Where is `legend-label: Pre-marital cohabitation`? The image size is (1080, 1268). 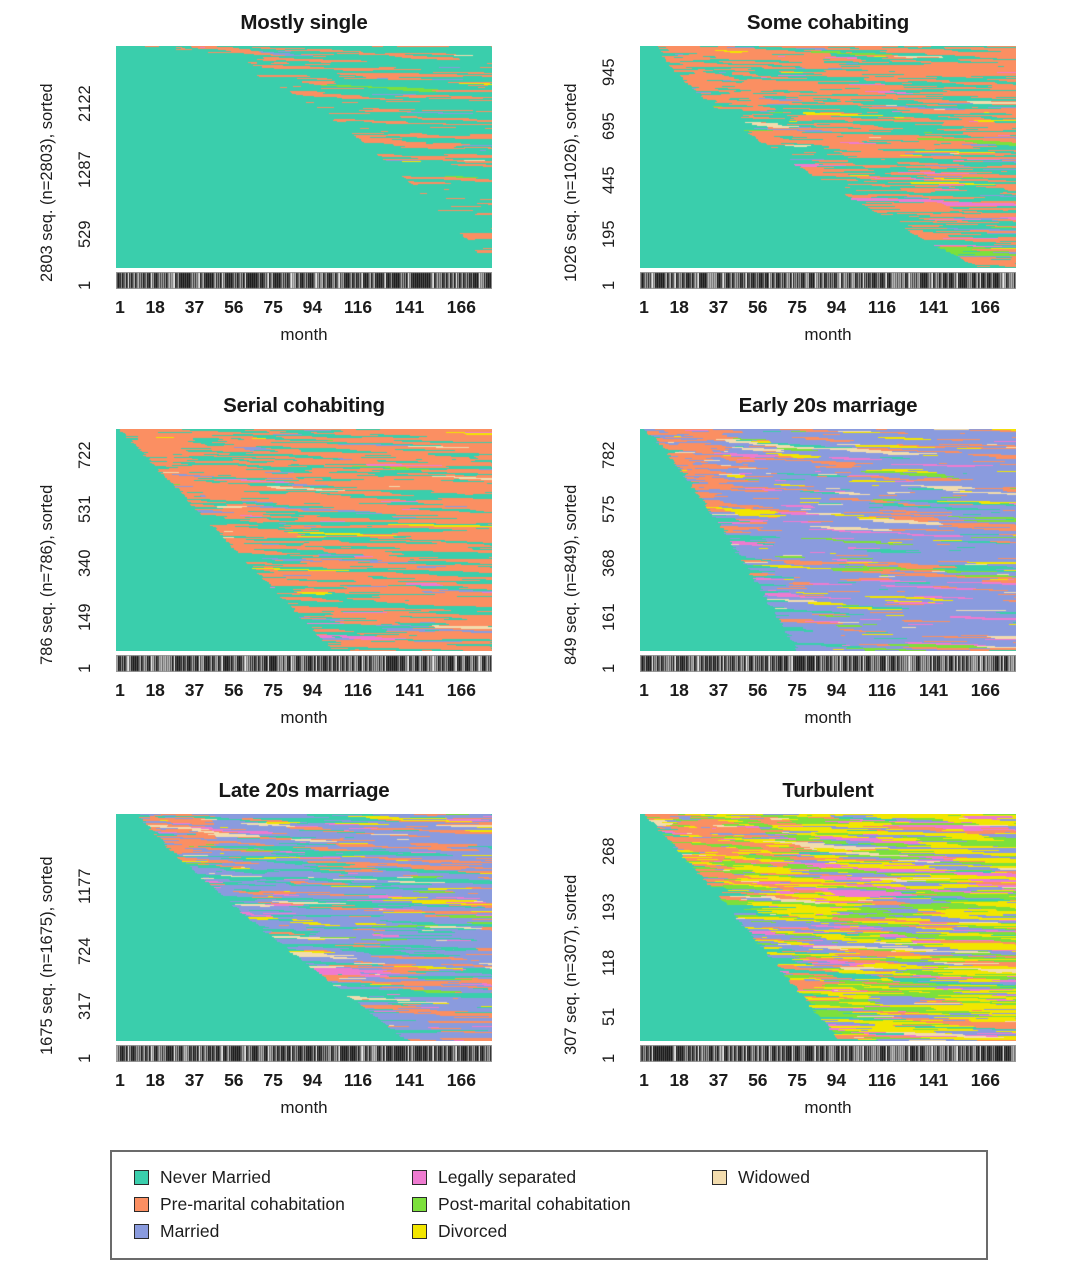
legend-label: Pre-marital cohabitation is located at coordinates (252, 1204).